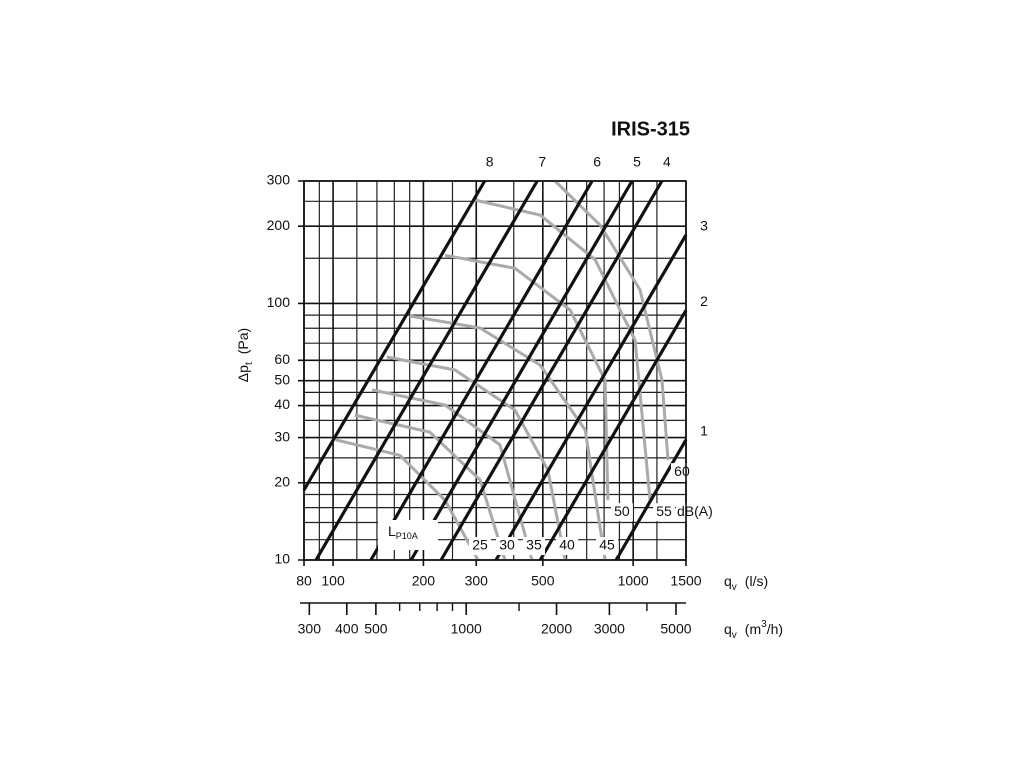  What do you see at coordinates (243, 373) in the screenshot?
I see `y-label-main: Δp` at bounding box center [243, 373].